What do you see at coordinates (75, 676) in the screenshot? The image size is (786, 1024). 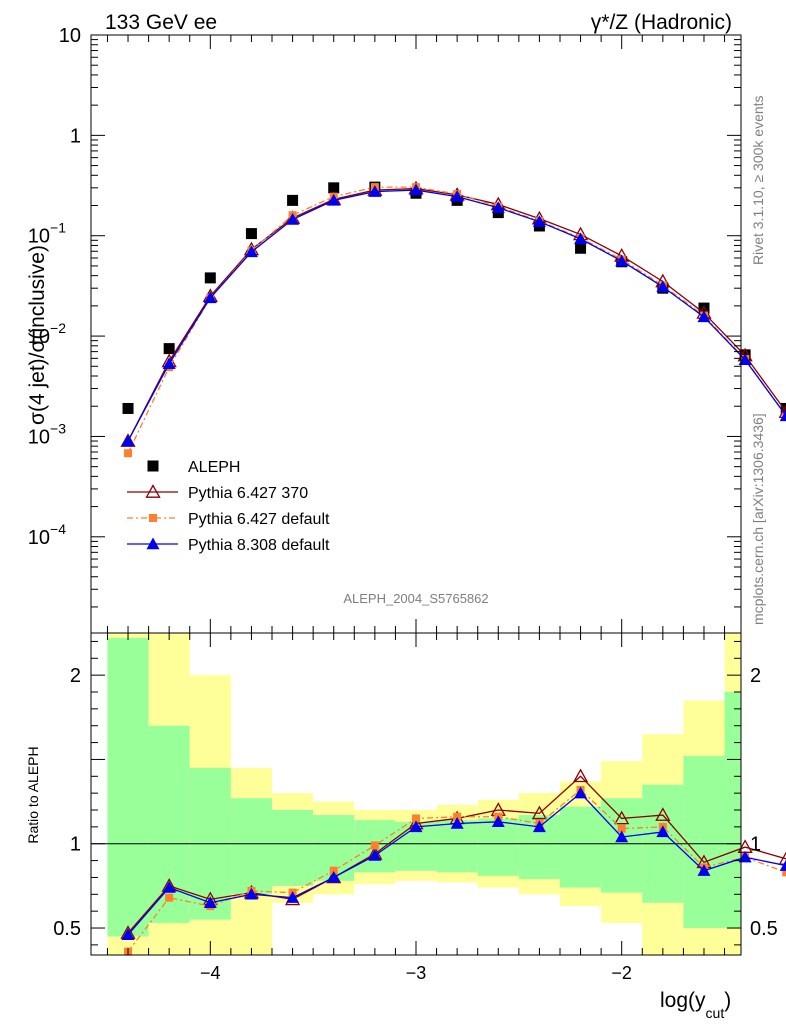 I see `y-tick-label-ratio-left: 2` at bounding box center [75, 676].